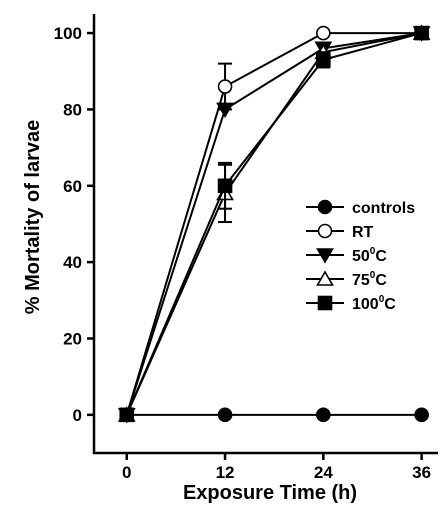 This screenshot has width=440, height=508. Describe the element at coordinates (72, 262) in the screenshot. I see `y-tick-label: 40` at that location.